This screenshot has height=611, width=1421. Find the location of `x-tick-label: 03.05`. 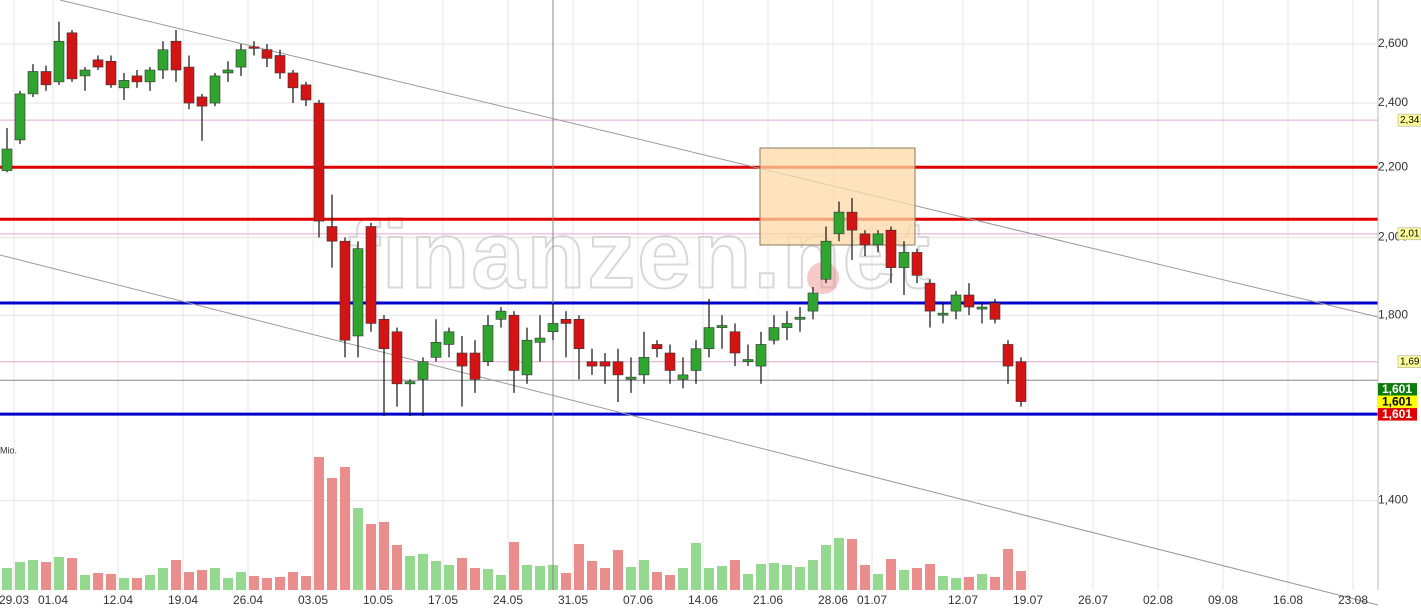

x-tick-label: 03.05 is located at coordinates (313, 600).